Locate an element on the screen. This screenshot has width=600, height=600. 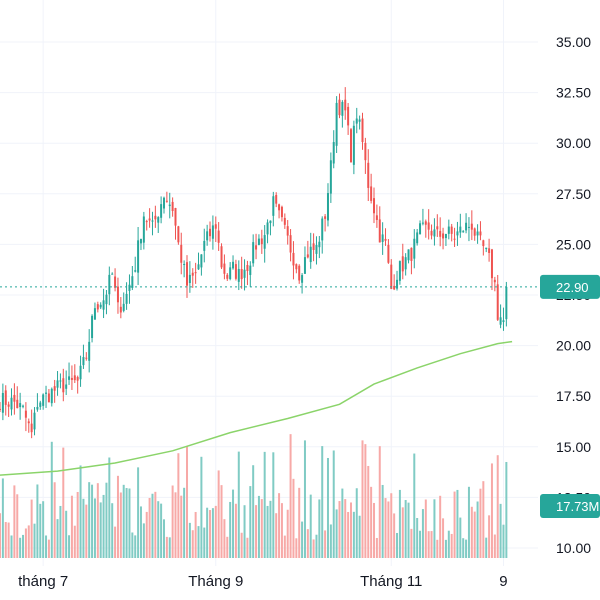
y-tick-label-10: 10.00 is located at coordinates (573, 548).